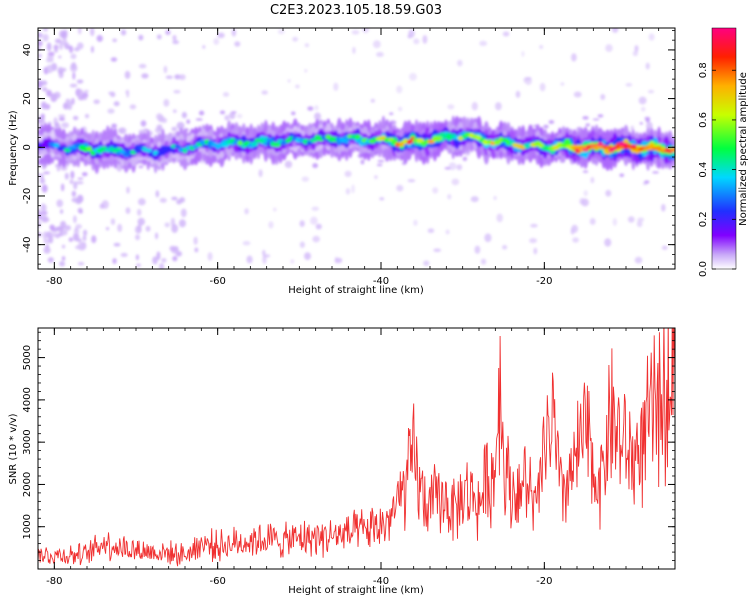 The width and height of the screenshot is (750, 600). What do you see at coordinates (54, 281) in the screenshot?
I see `spectrogram-xtick-label: -80` at bounding box center [54, 281].